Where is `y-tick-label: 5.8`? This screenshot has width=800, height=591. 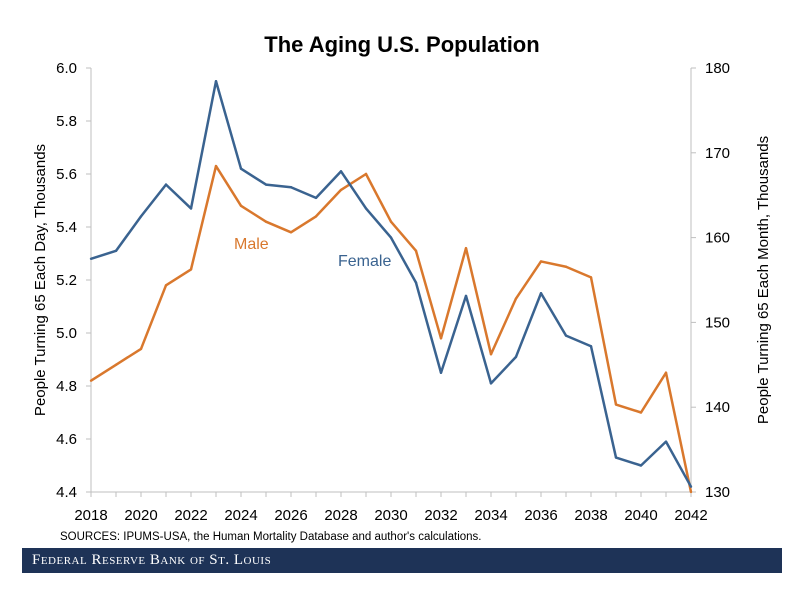
y-tick-label: 5.8 is located at coordinates (66, 121).